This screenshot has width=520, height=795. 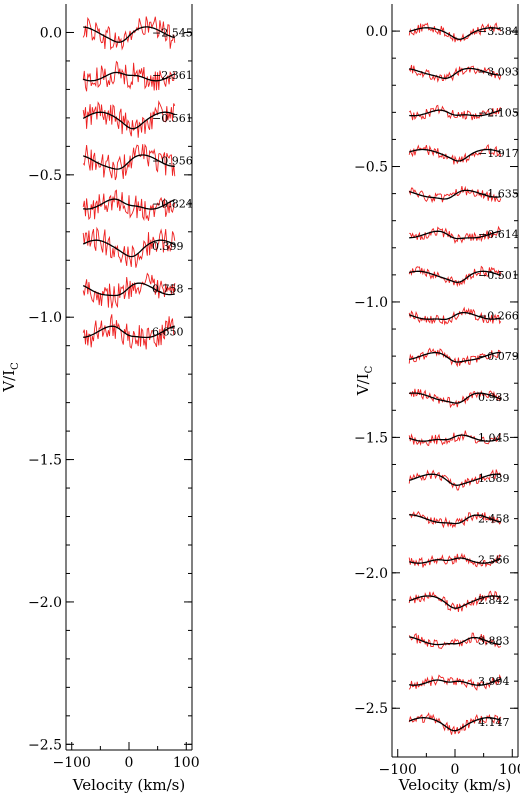 What do you see at coordinates (172, 118) in the screenshot?
I see `profile-label: −0.561` at bounding box center [172, 118].